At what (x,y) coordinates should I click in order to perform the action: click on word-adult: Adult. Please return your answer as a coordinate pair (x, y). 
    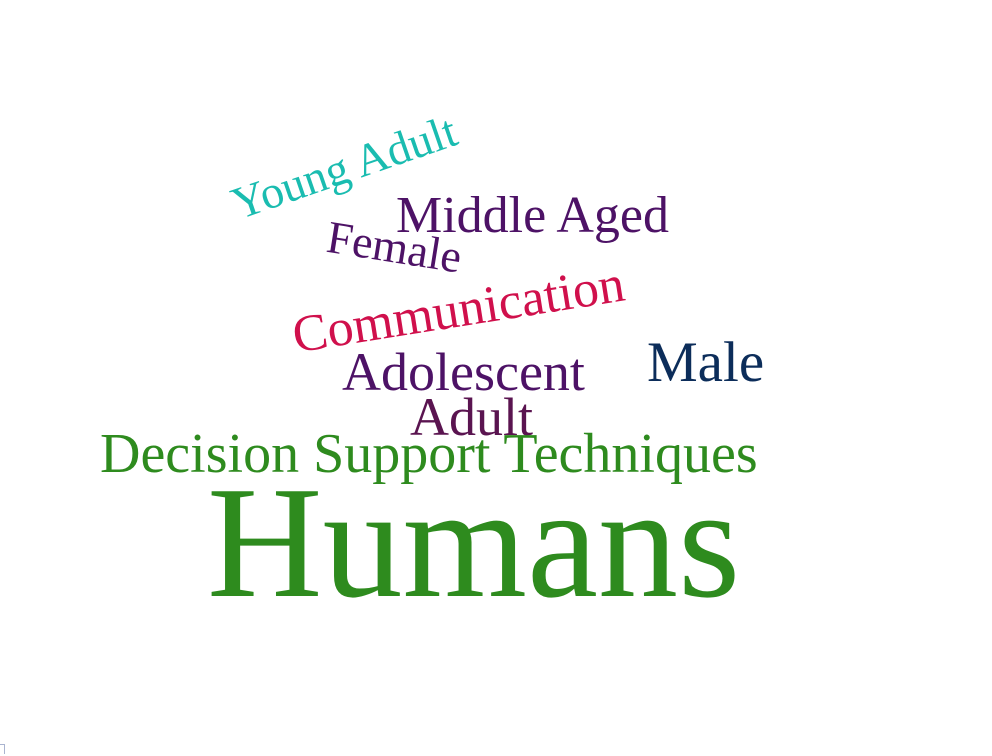
    Looking at the image, I should click on (472, 417).